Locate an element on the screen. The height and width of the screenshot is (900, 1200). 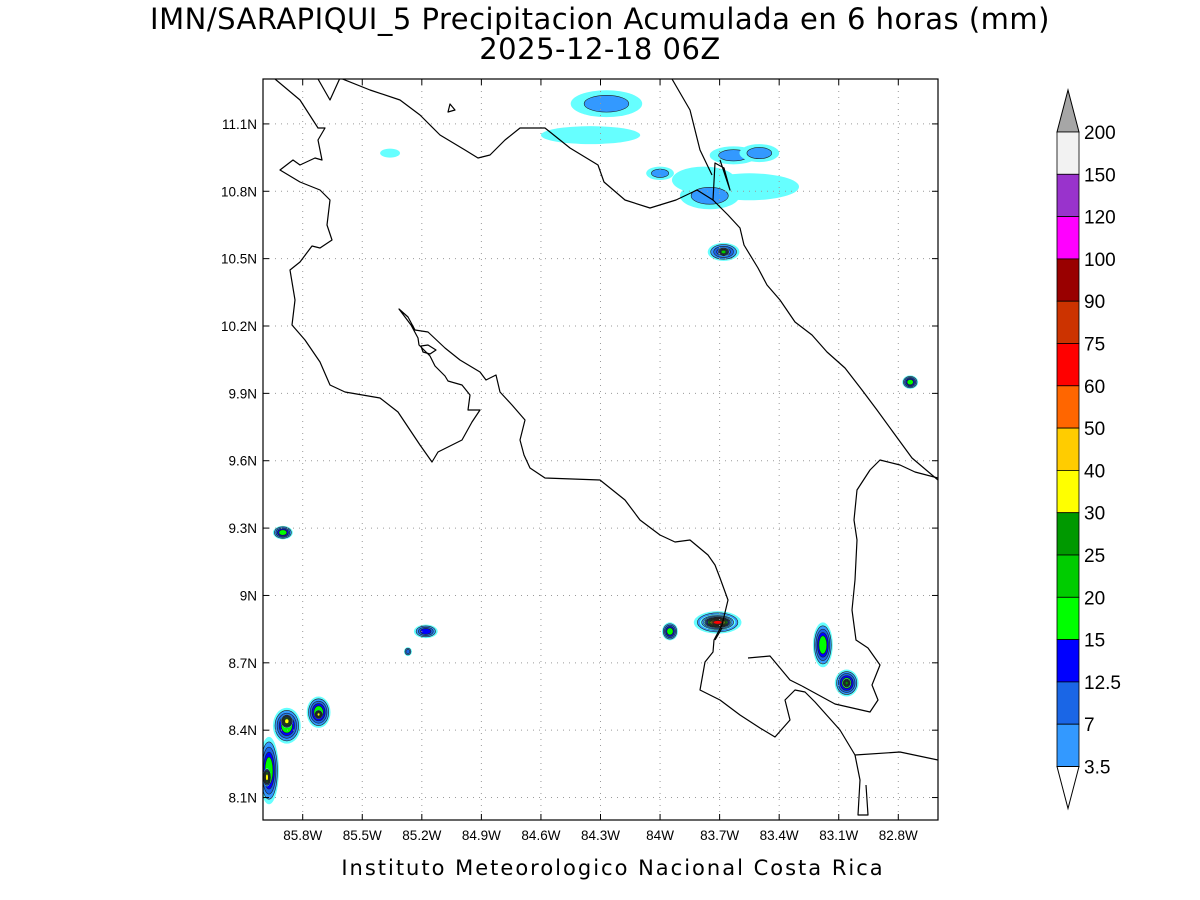
lon-tick-label: 85.5W is located at coordinates (362, 835).